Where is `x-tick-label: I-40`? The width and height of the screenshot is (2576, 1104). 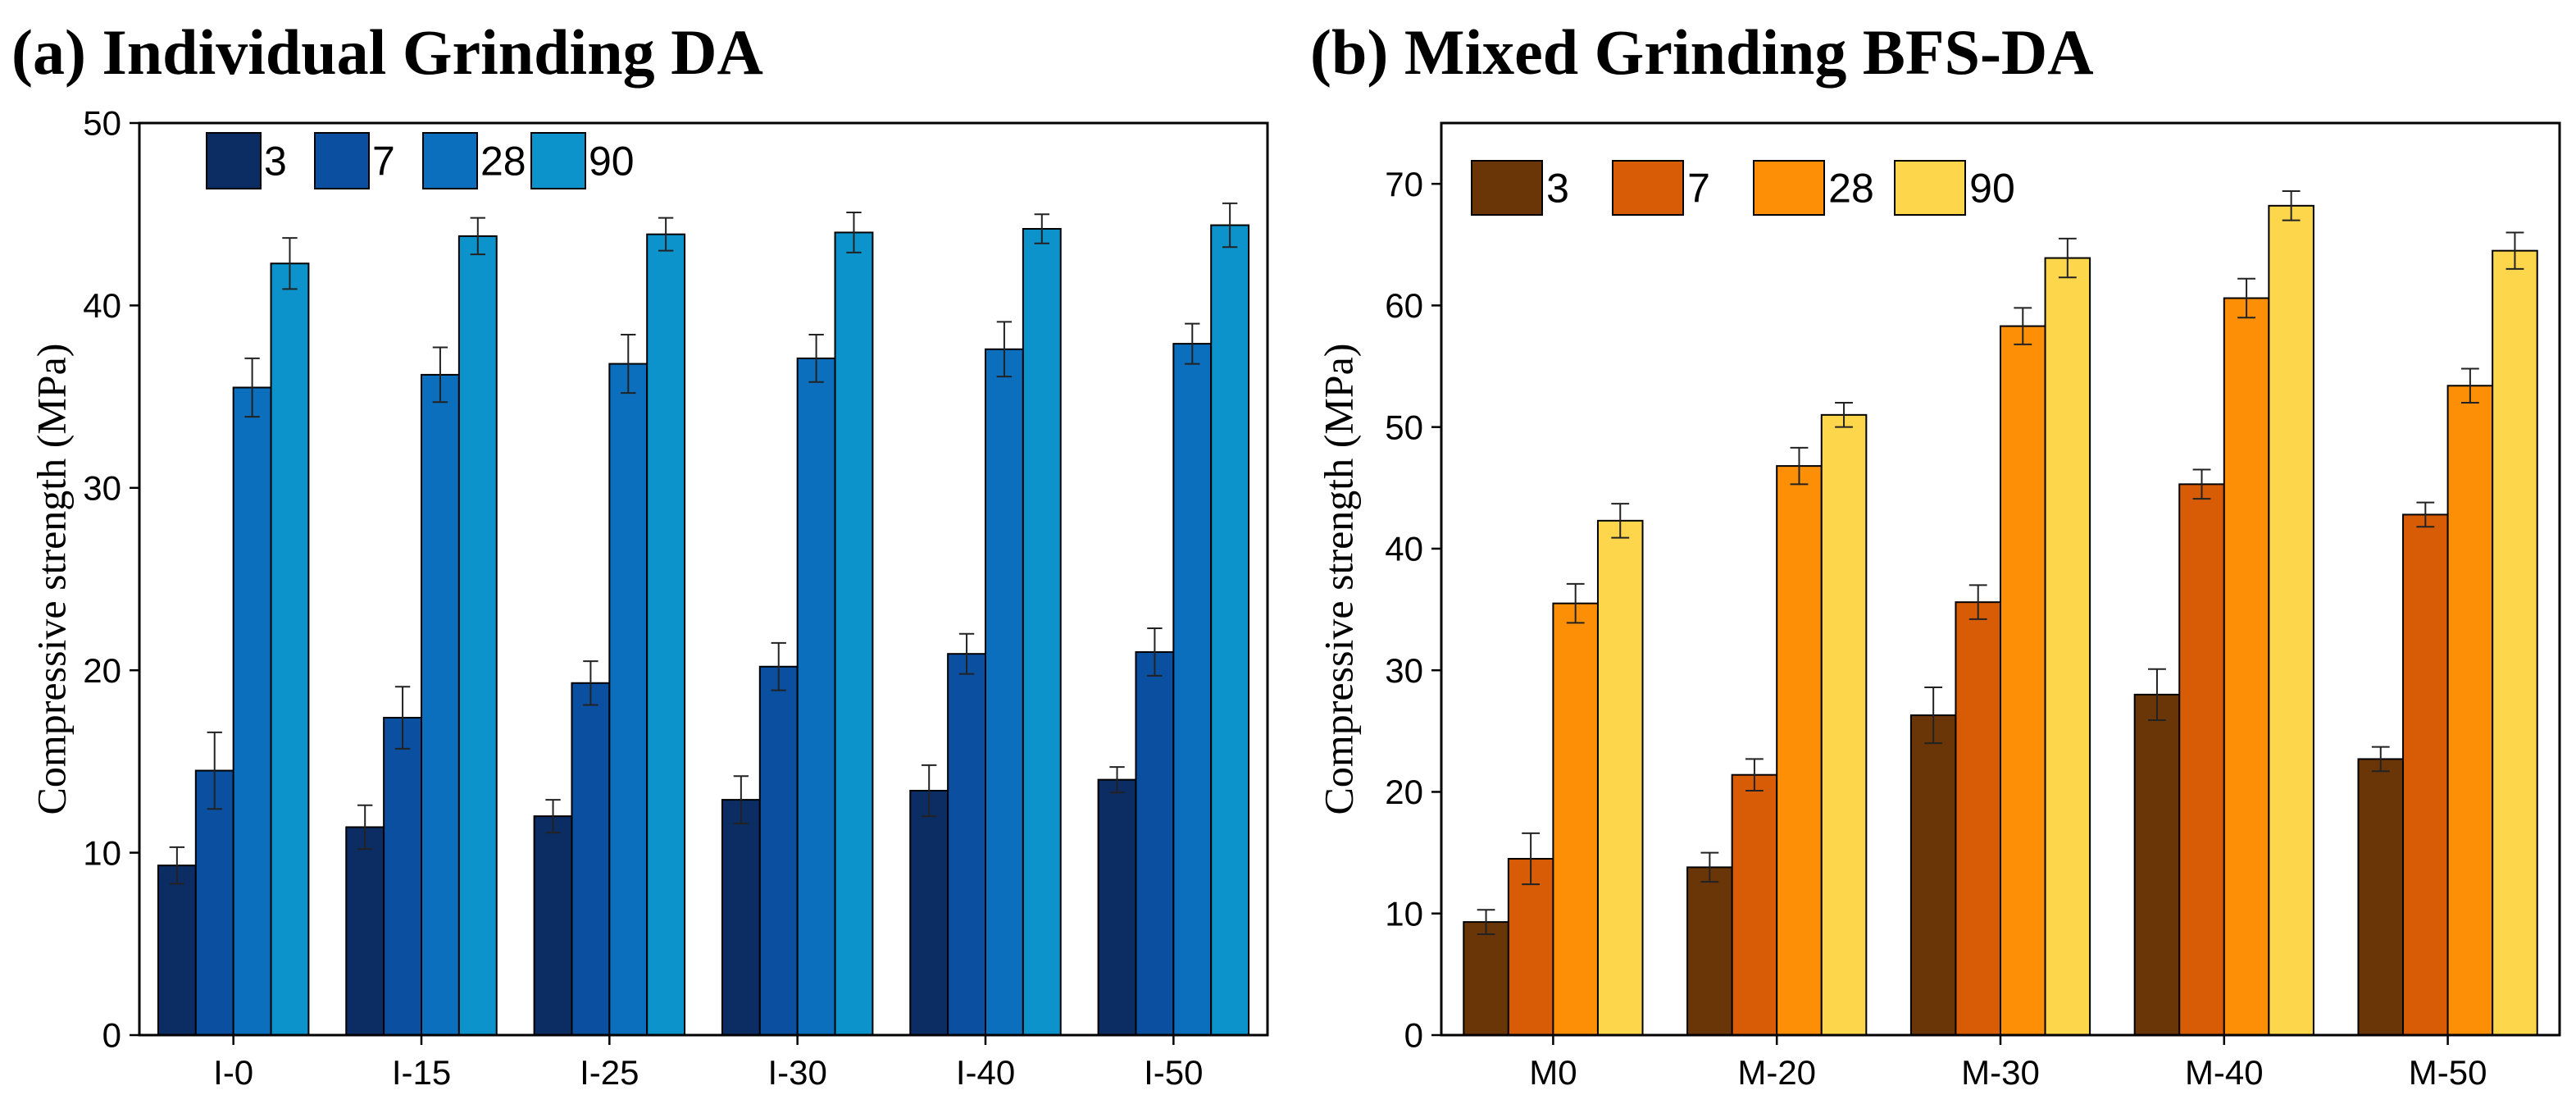 x-tick-label: I-40 is located at coordinates (986, 1072).